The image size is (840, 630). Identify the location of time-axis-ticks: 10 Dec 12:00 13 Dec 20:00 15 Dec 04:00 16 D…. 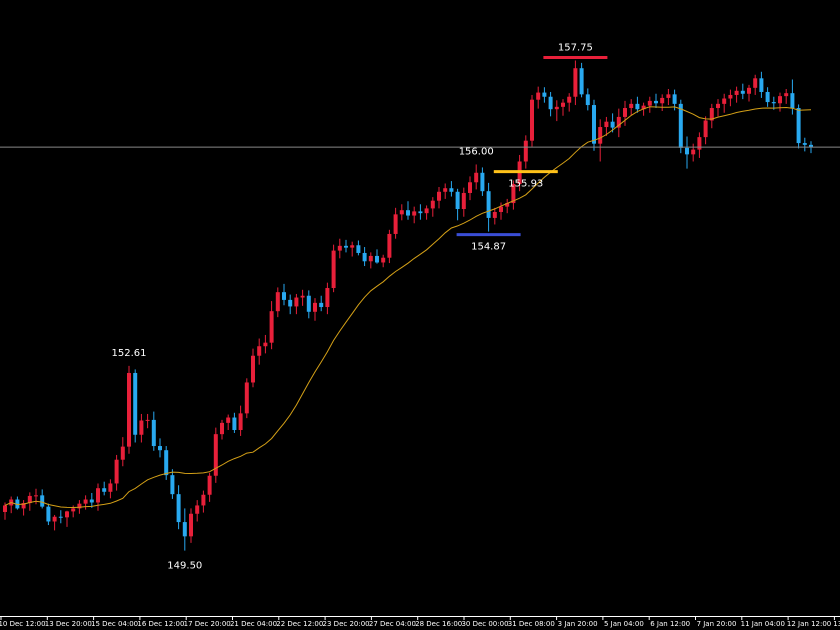
(420, 622).